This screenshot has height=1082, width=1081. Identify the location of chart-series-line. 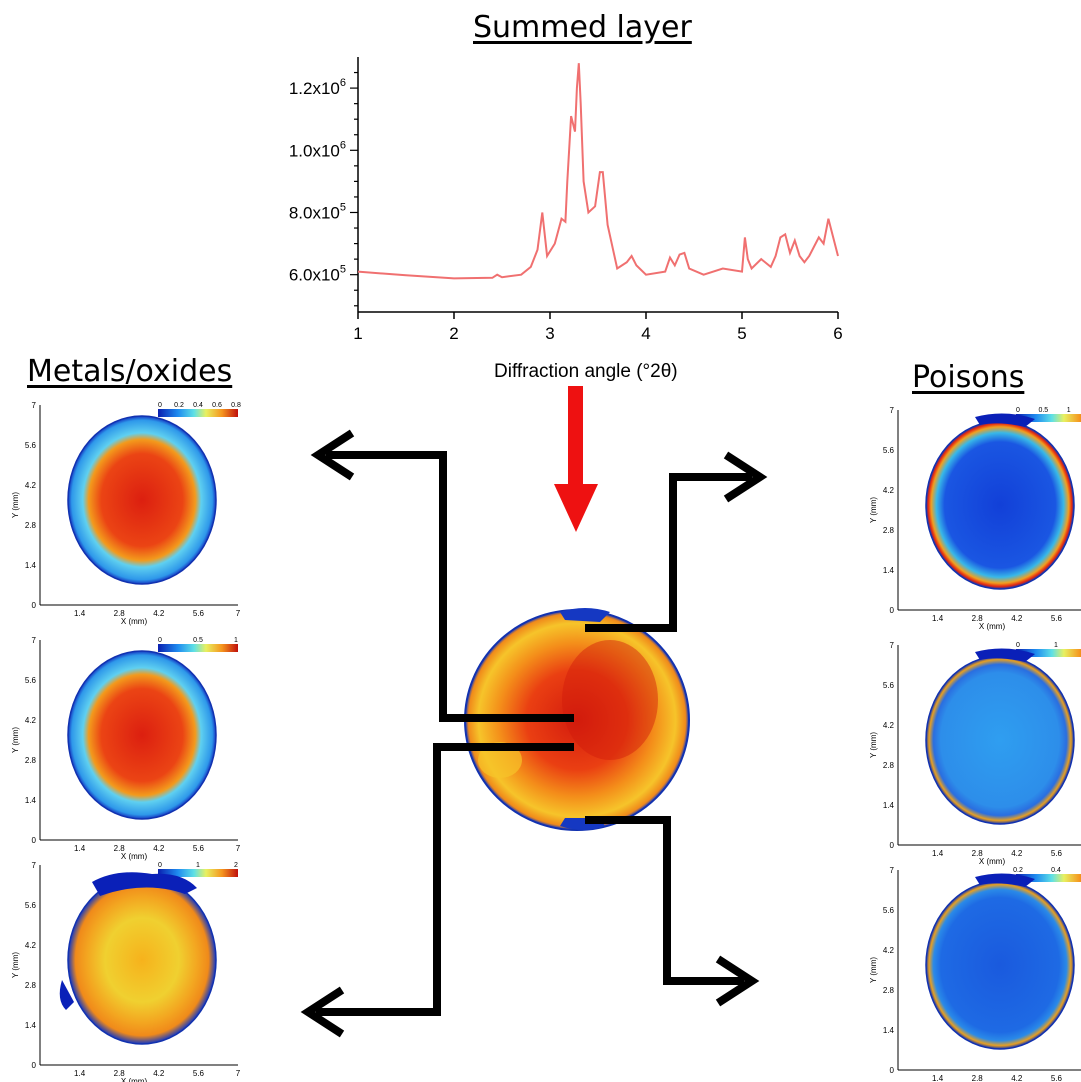
(598, 171).